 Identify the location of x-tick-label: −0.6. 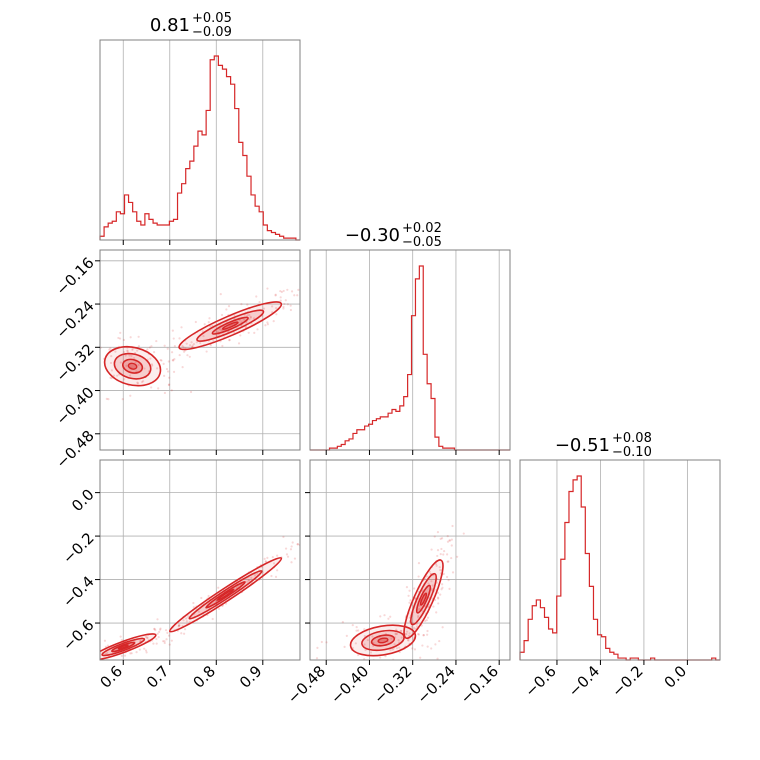
(540, 681).